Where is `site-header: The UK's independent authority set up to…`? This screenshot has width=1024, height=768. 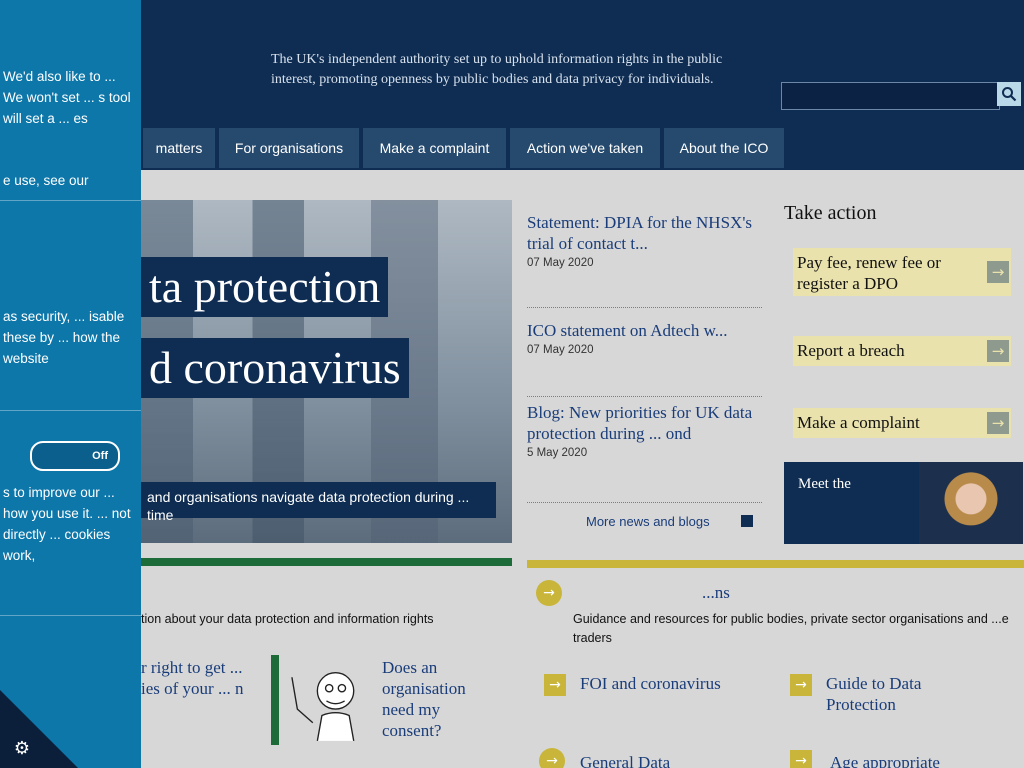
site-header: The UK's independent authority set up to… is located at coordinates (582, 62).